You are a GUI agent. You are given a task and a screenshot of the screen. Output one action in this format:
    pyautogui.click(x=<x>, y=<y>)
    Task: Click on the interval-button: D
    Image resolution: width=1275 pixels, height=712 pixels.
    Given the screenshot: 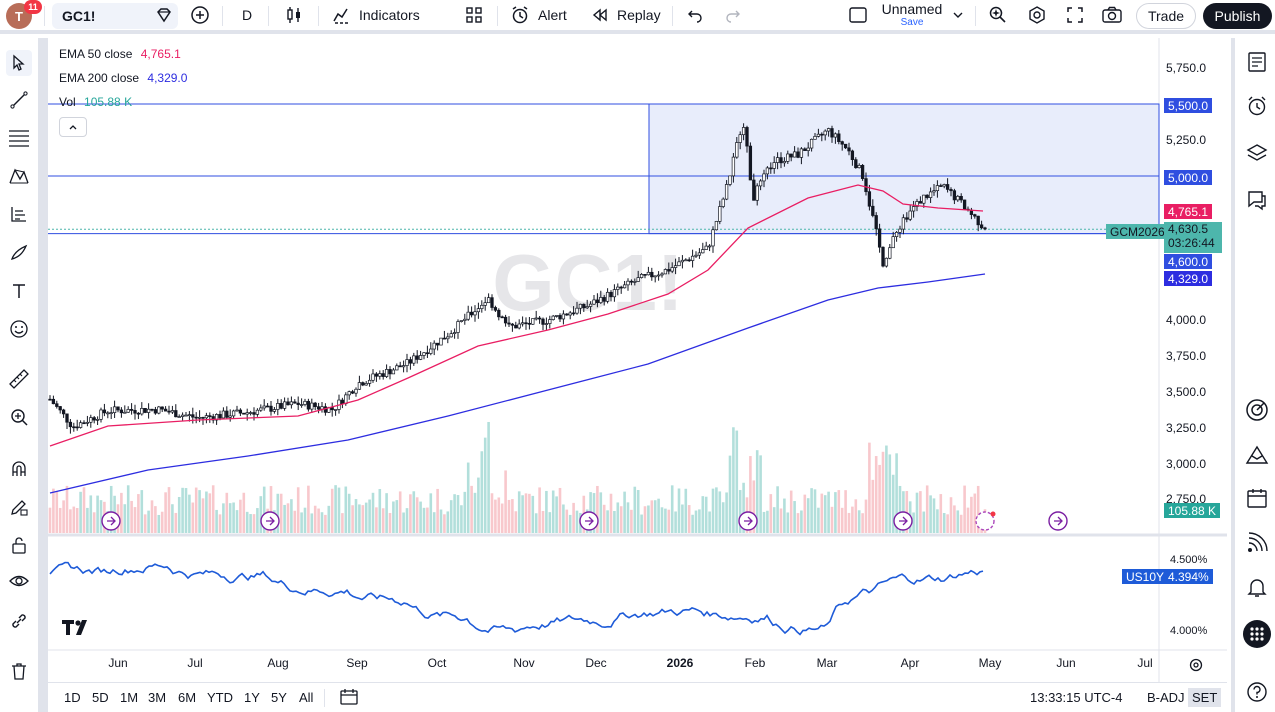 What is the action you would take?
    pyautogui.click(x=247, y=15)
    